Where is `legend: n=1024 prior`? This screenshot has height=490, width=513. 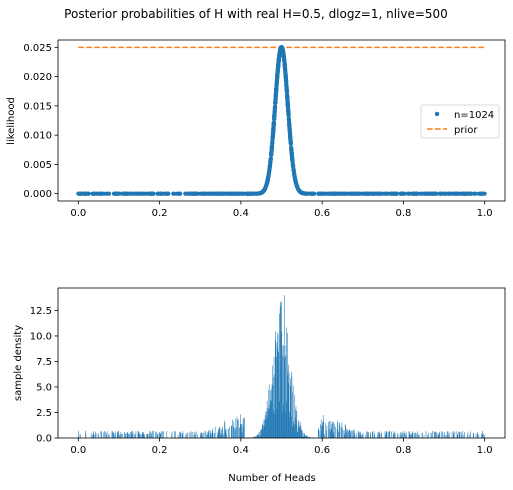 legend: n=1024 prior is located at coordinates (460, 121).